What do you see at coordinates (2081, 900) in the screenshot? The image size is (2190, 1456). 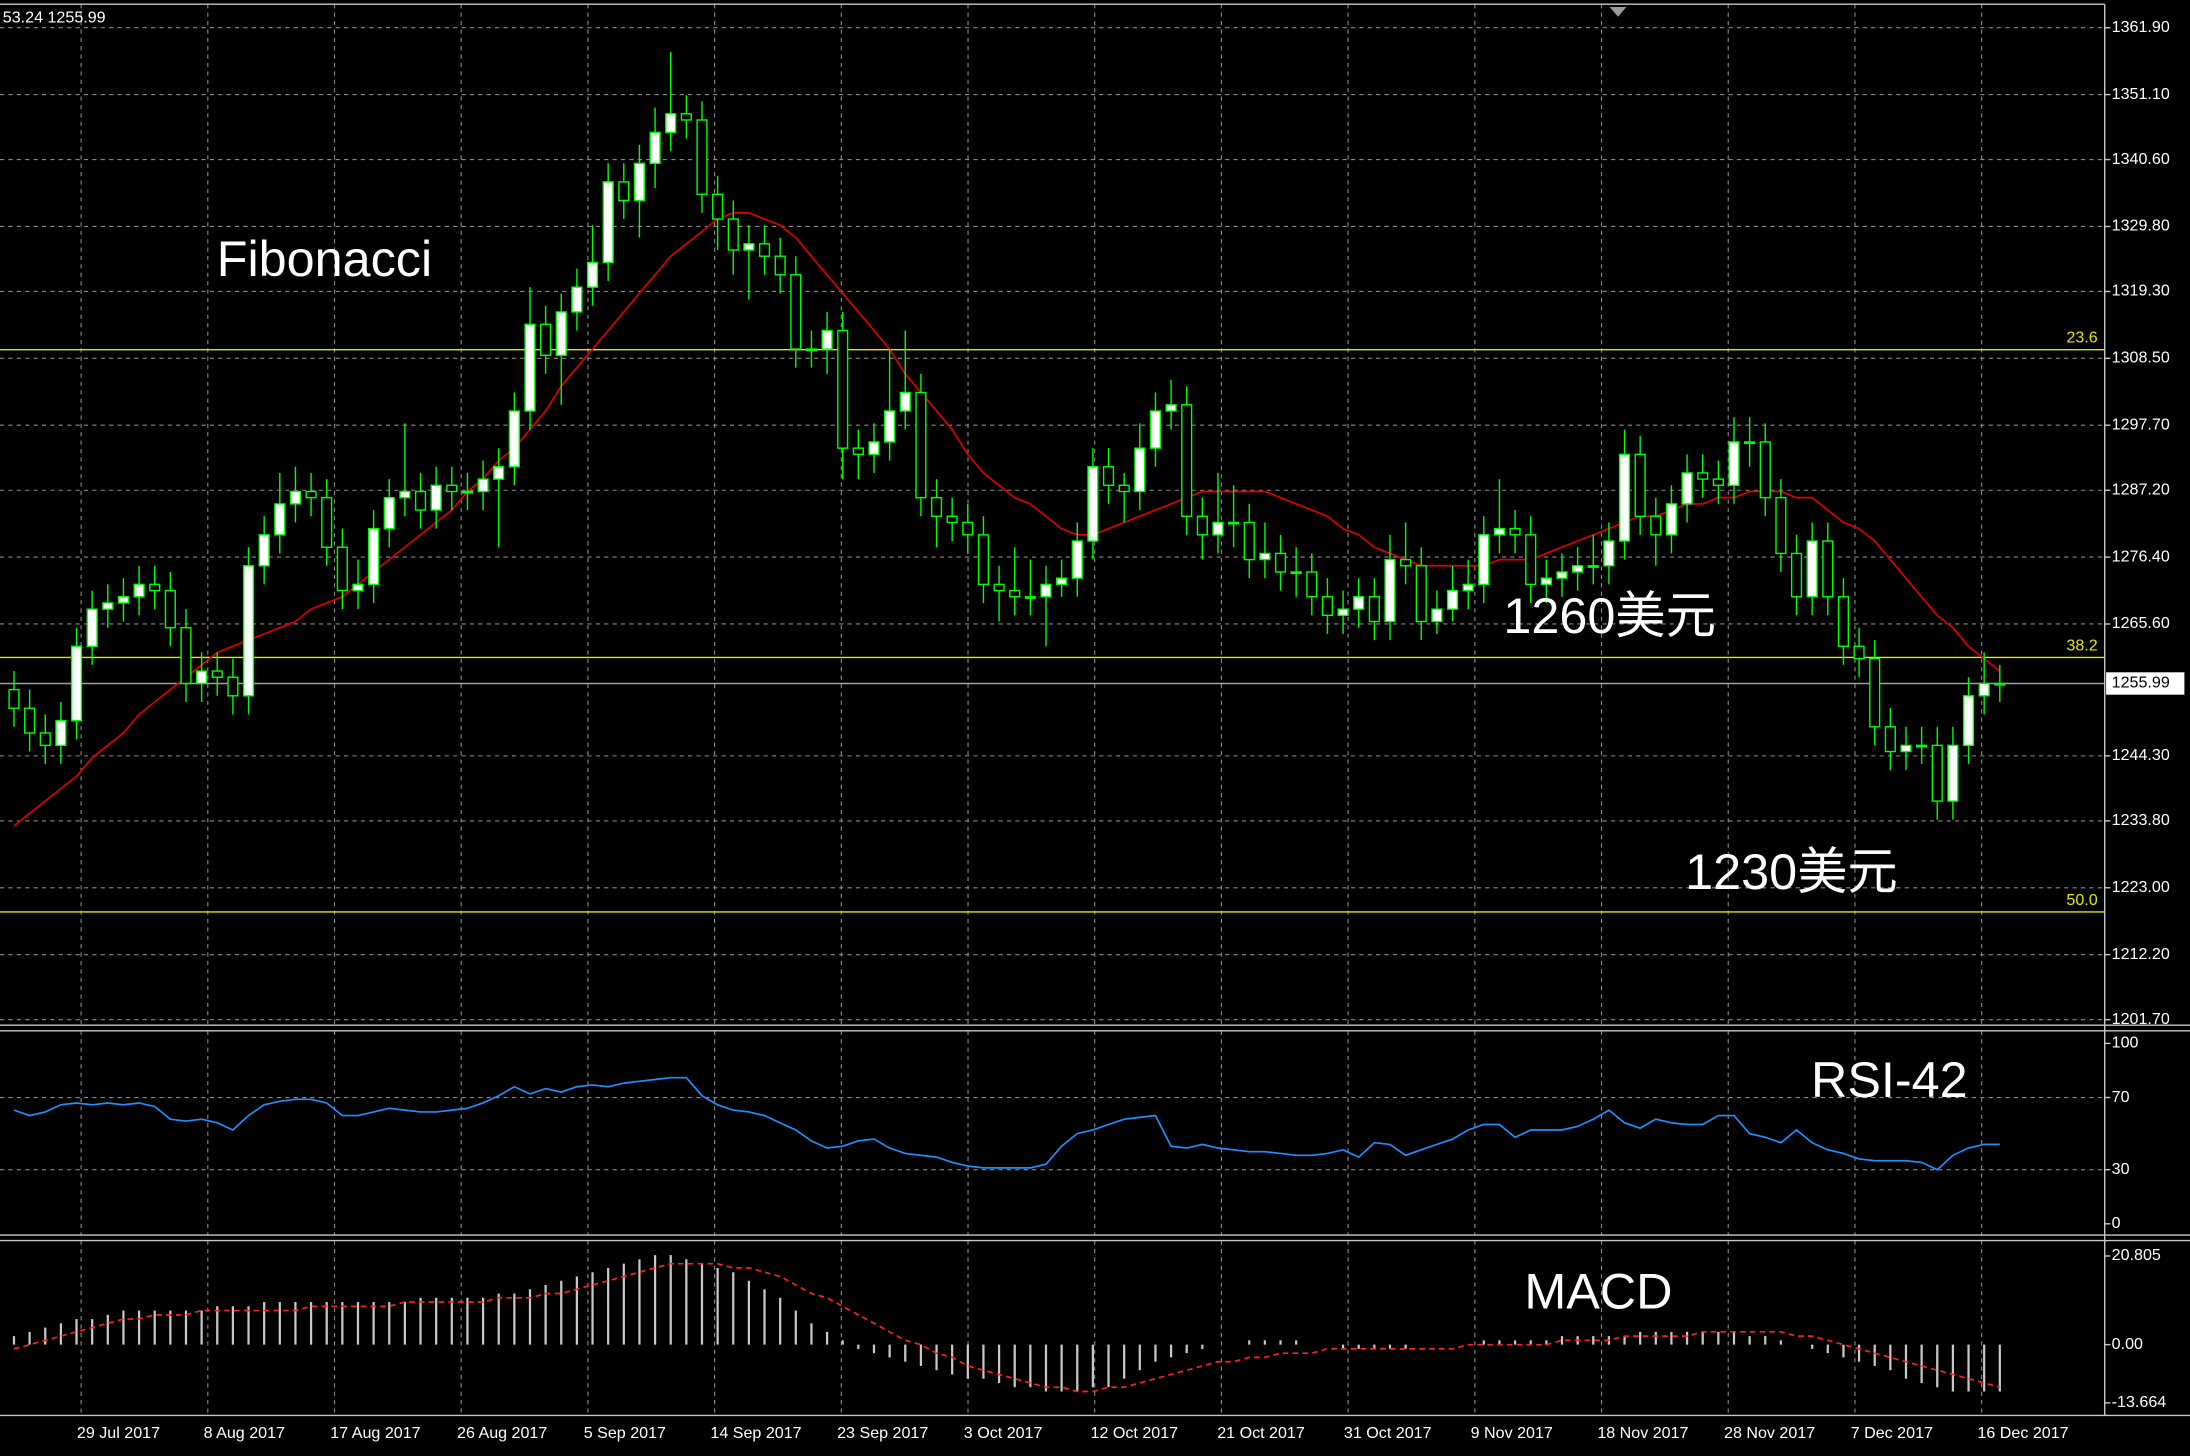 I see `fib-level-label: 50.0` at bounding box center [2081, 900].